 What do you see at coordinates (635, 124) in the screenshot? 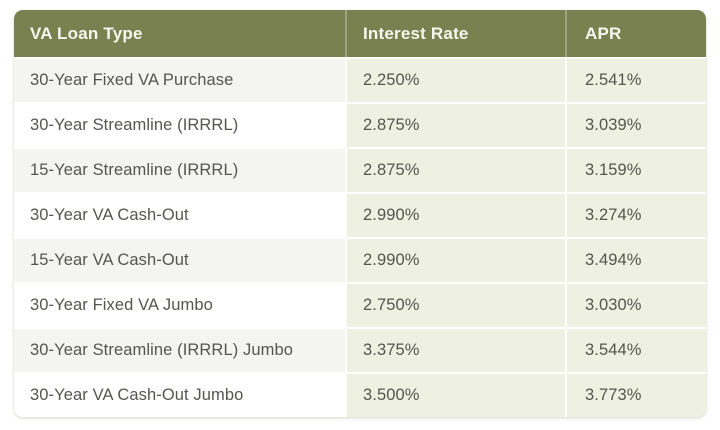
I see `apr-cell: 3.039%` at bounding box center [635, 124].